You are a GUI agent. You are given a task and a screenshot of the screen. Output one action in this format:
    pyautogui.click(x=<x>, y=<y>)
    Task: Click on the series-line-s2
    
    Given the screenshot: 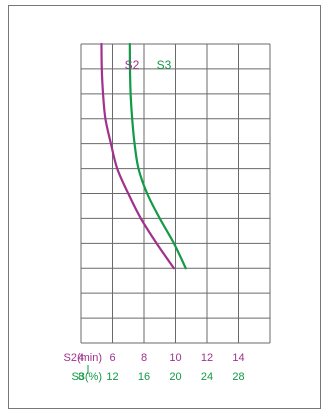 What is the action you would take?
    pyautogui.click(x=138, y=156)
    